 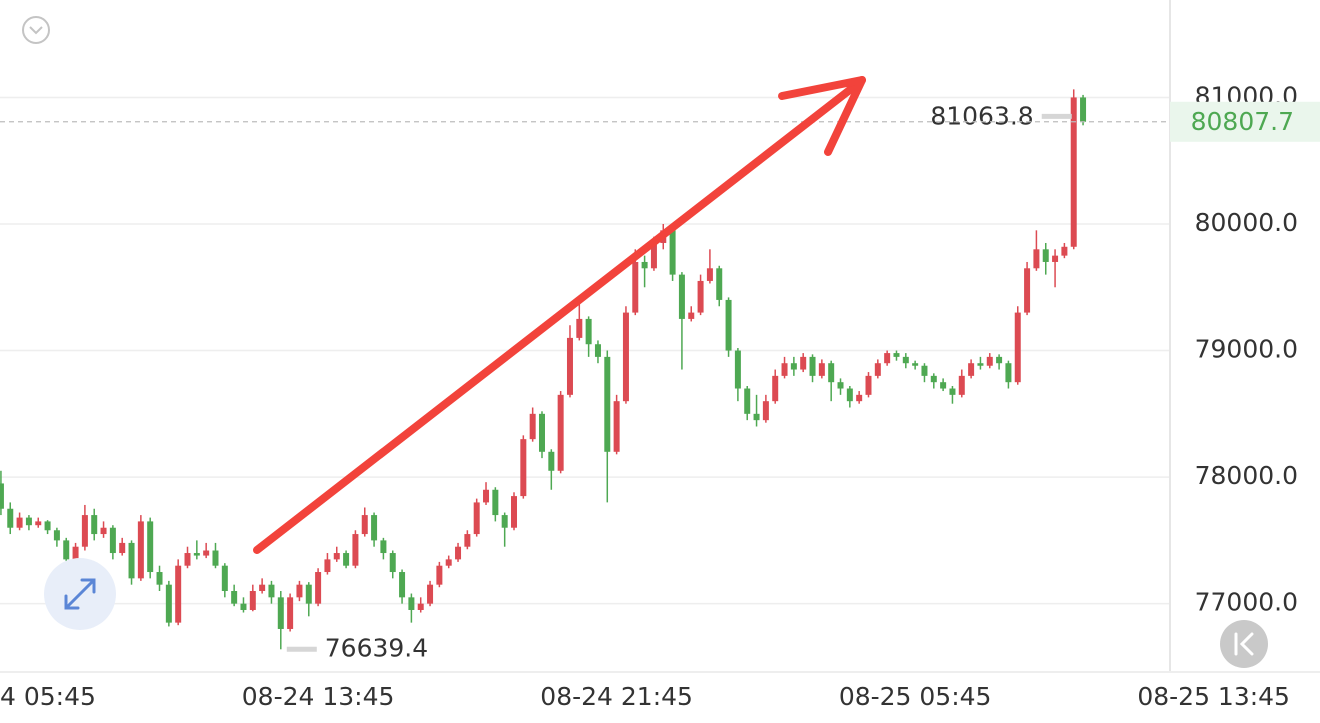 I want to click on current-price-tag, so click(x=1245, y=121).